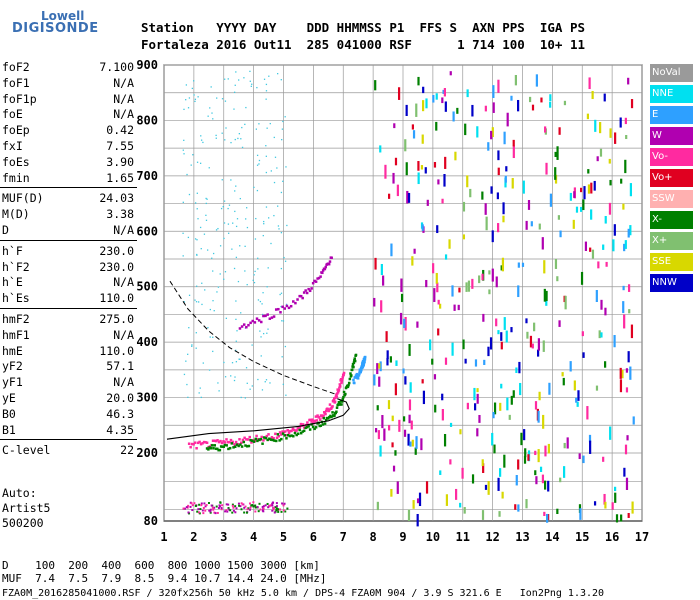  I want to click on param-row-fof2: foF2 7.100, so click(68, 67).